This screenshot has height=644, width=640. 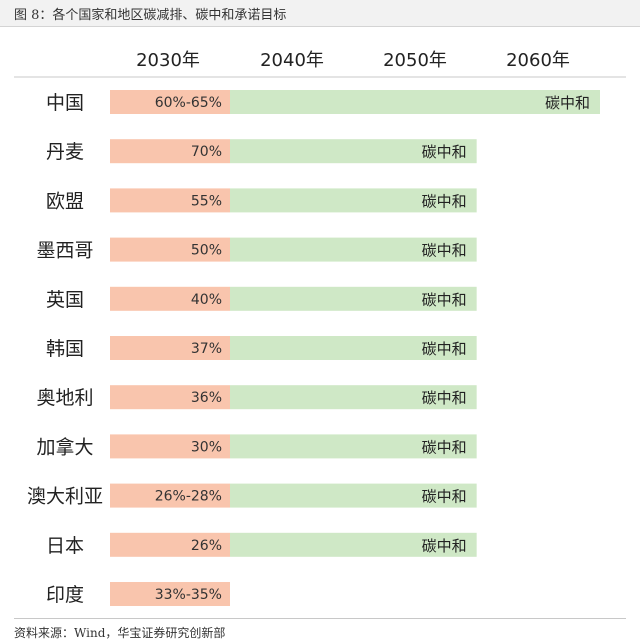 I want to click on country-label: 英国, so click(x=65, y=300).